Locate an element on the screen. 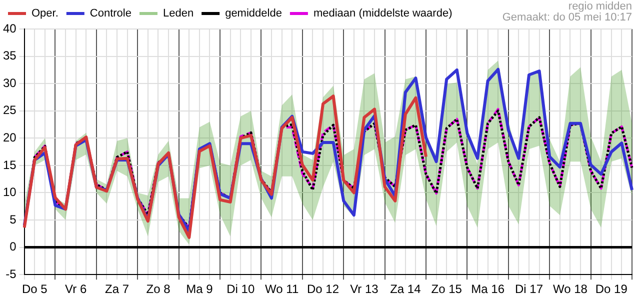  x-tick-label: Ma 9 is located at coordinates (200, 289).